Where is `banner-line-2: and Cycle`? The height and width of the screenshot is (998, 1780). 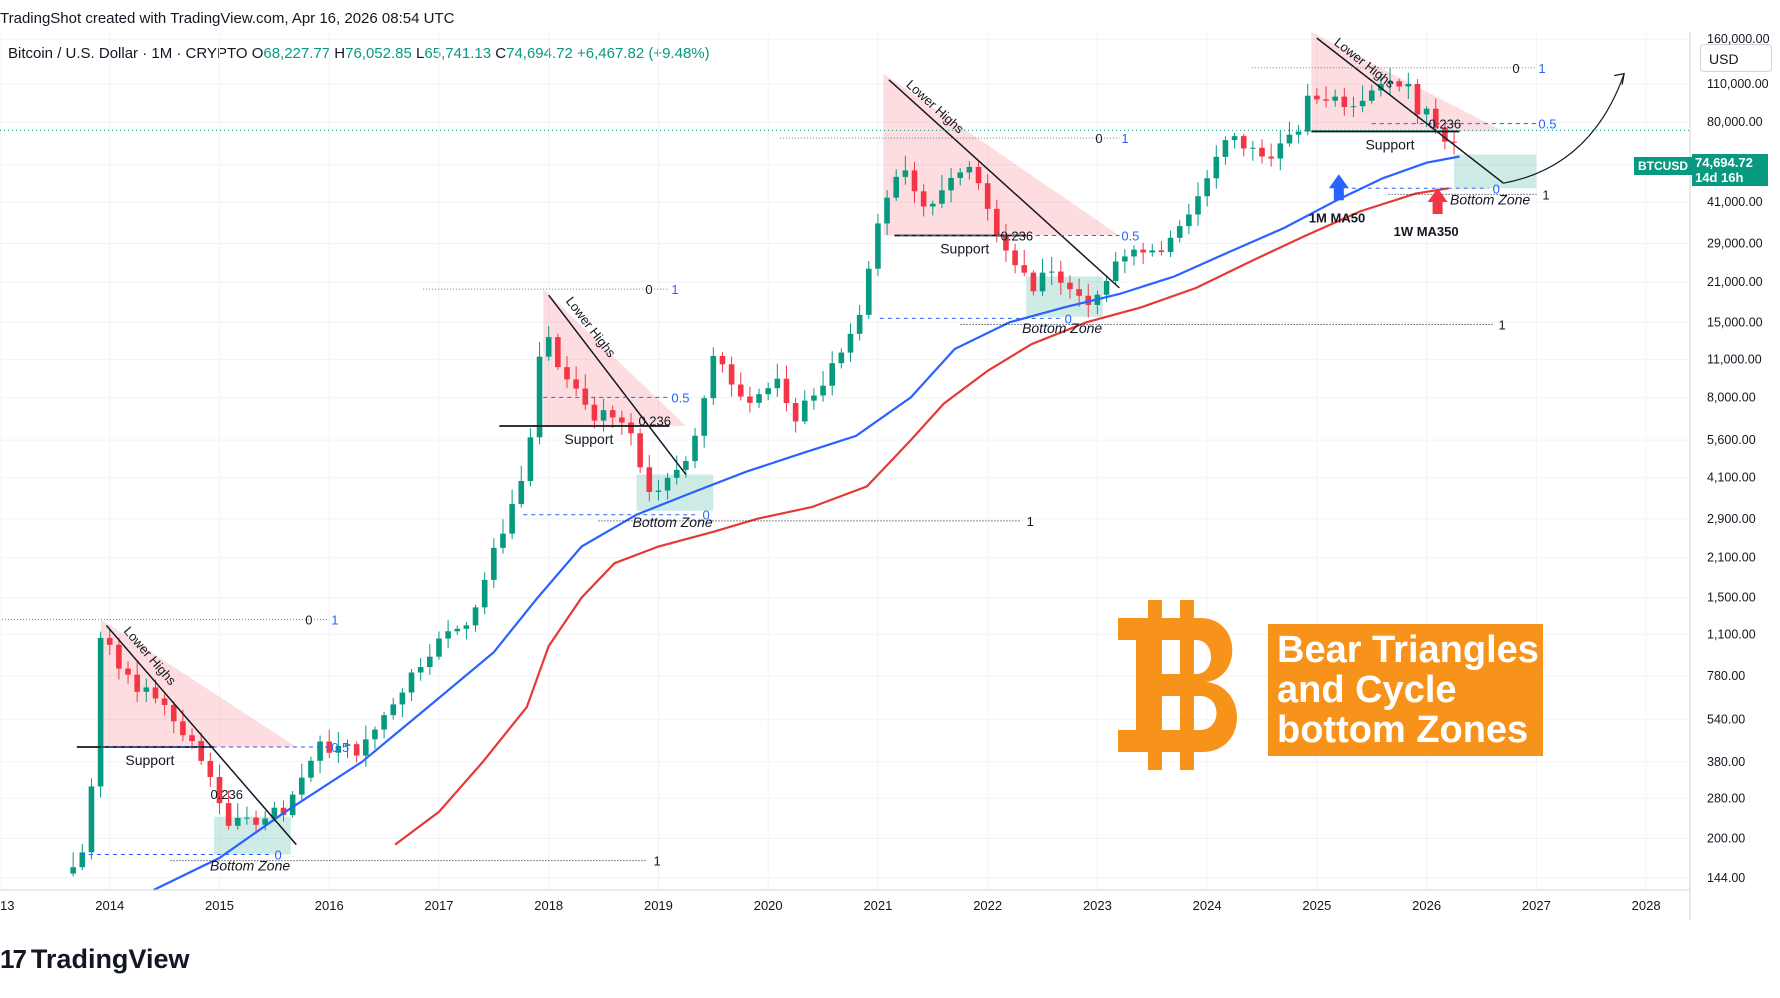
banner-line-2: and Cycle is located at coordinates (1367, 690).